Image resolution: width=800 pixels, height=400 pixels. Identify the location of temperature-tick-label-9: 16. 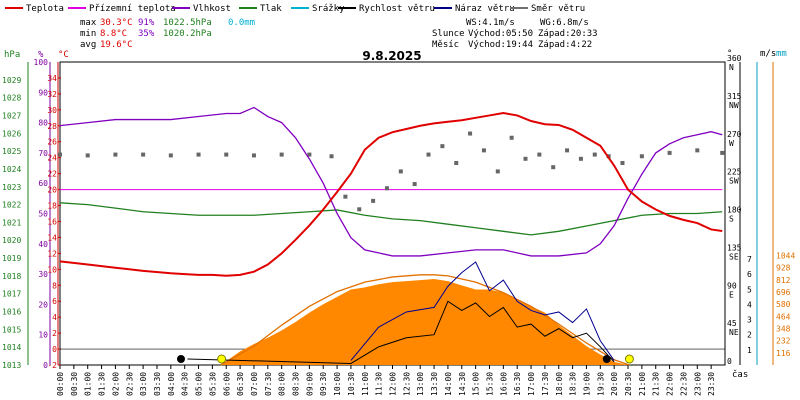
(52, 221).